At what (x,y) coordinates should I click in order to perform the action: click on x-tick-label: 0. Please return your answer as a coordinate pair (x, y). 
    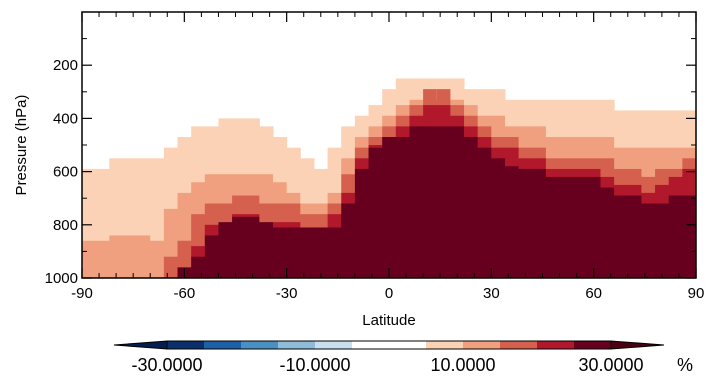
    Looking at the image, I should click on (389, 293).